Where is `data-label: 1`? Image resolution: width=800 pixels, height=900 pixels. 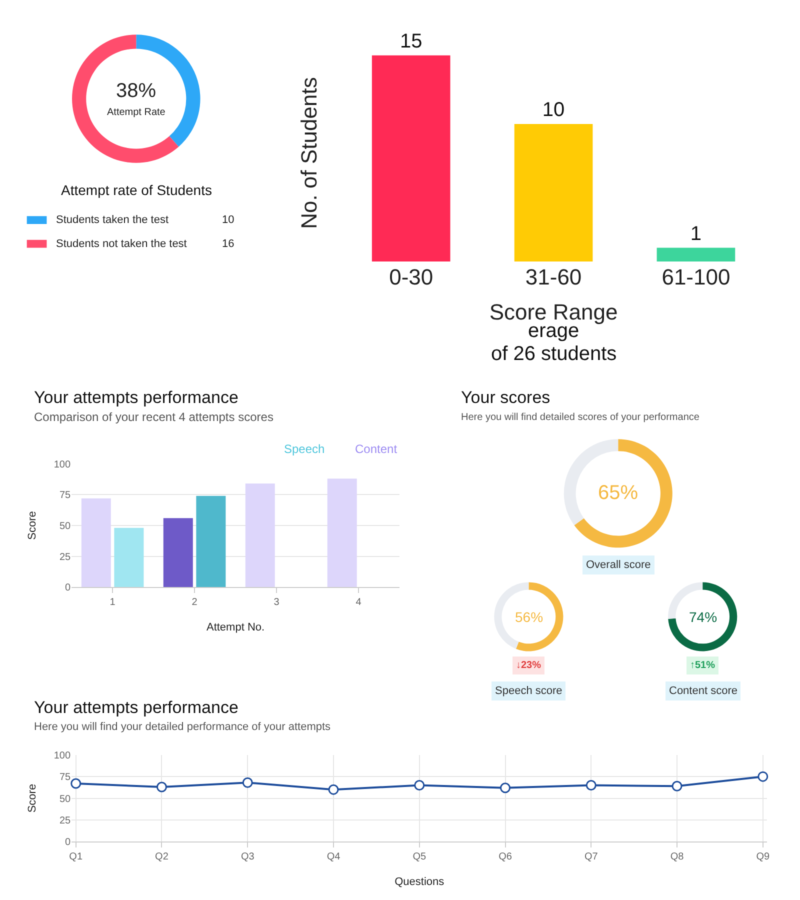
data-label: 1 is located at coordinates (696, 233).